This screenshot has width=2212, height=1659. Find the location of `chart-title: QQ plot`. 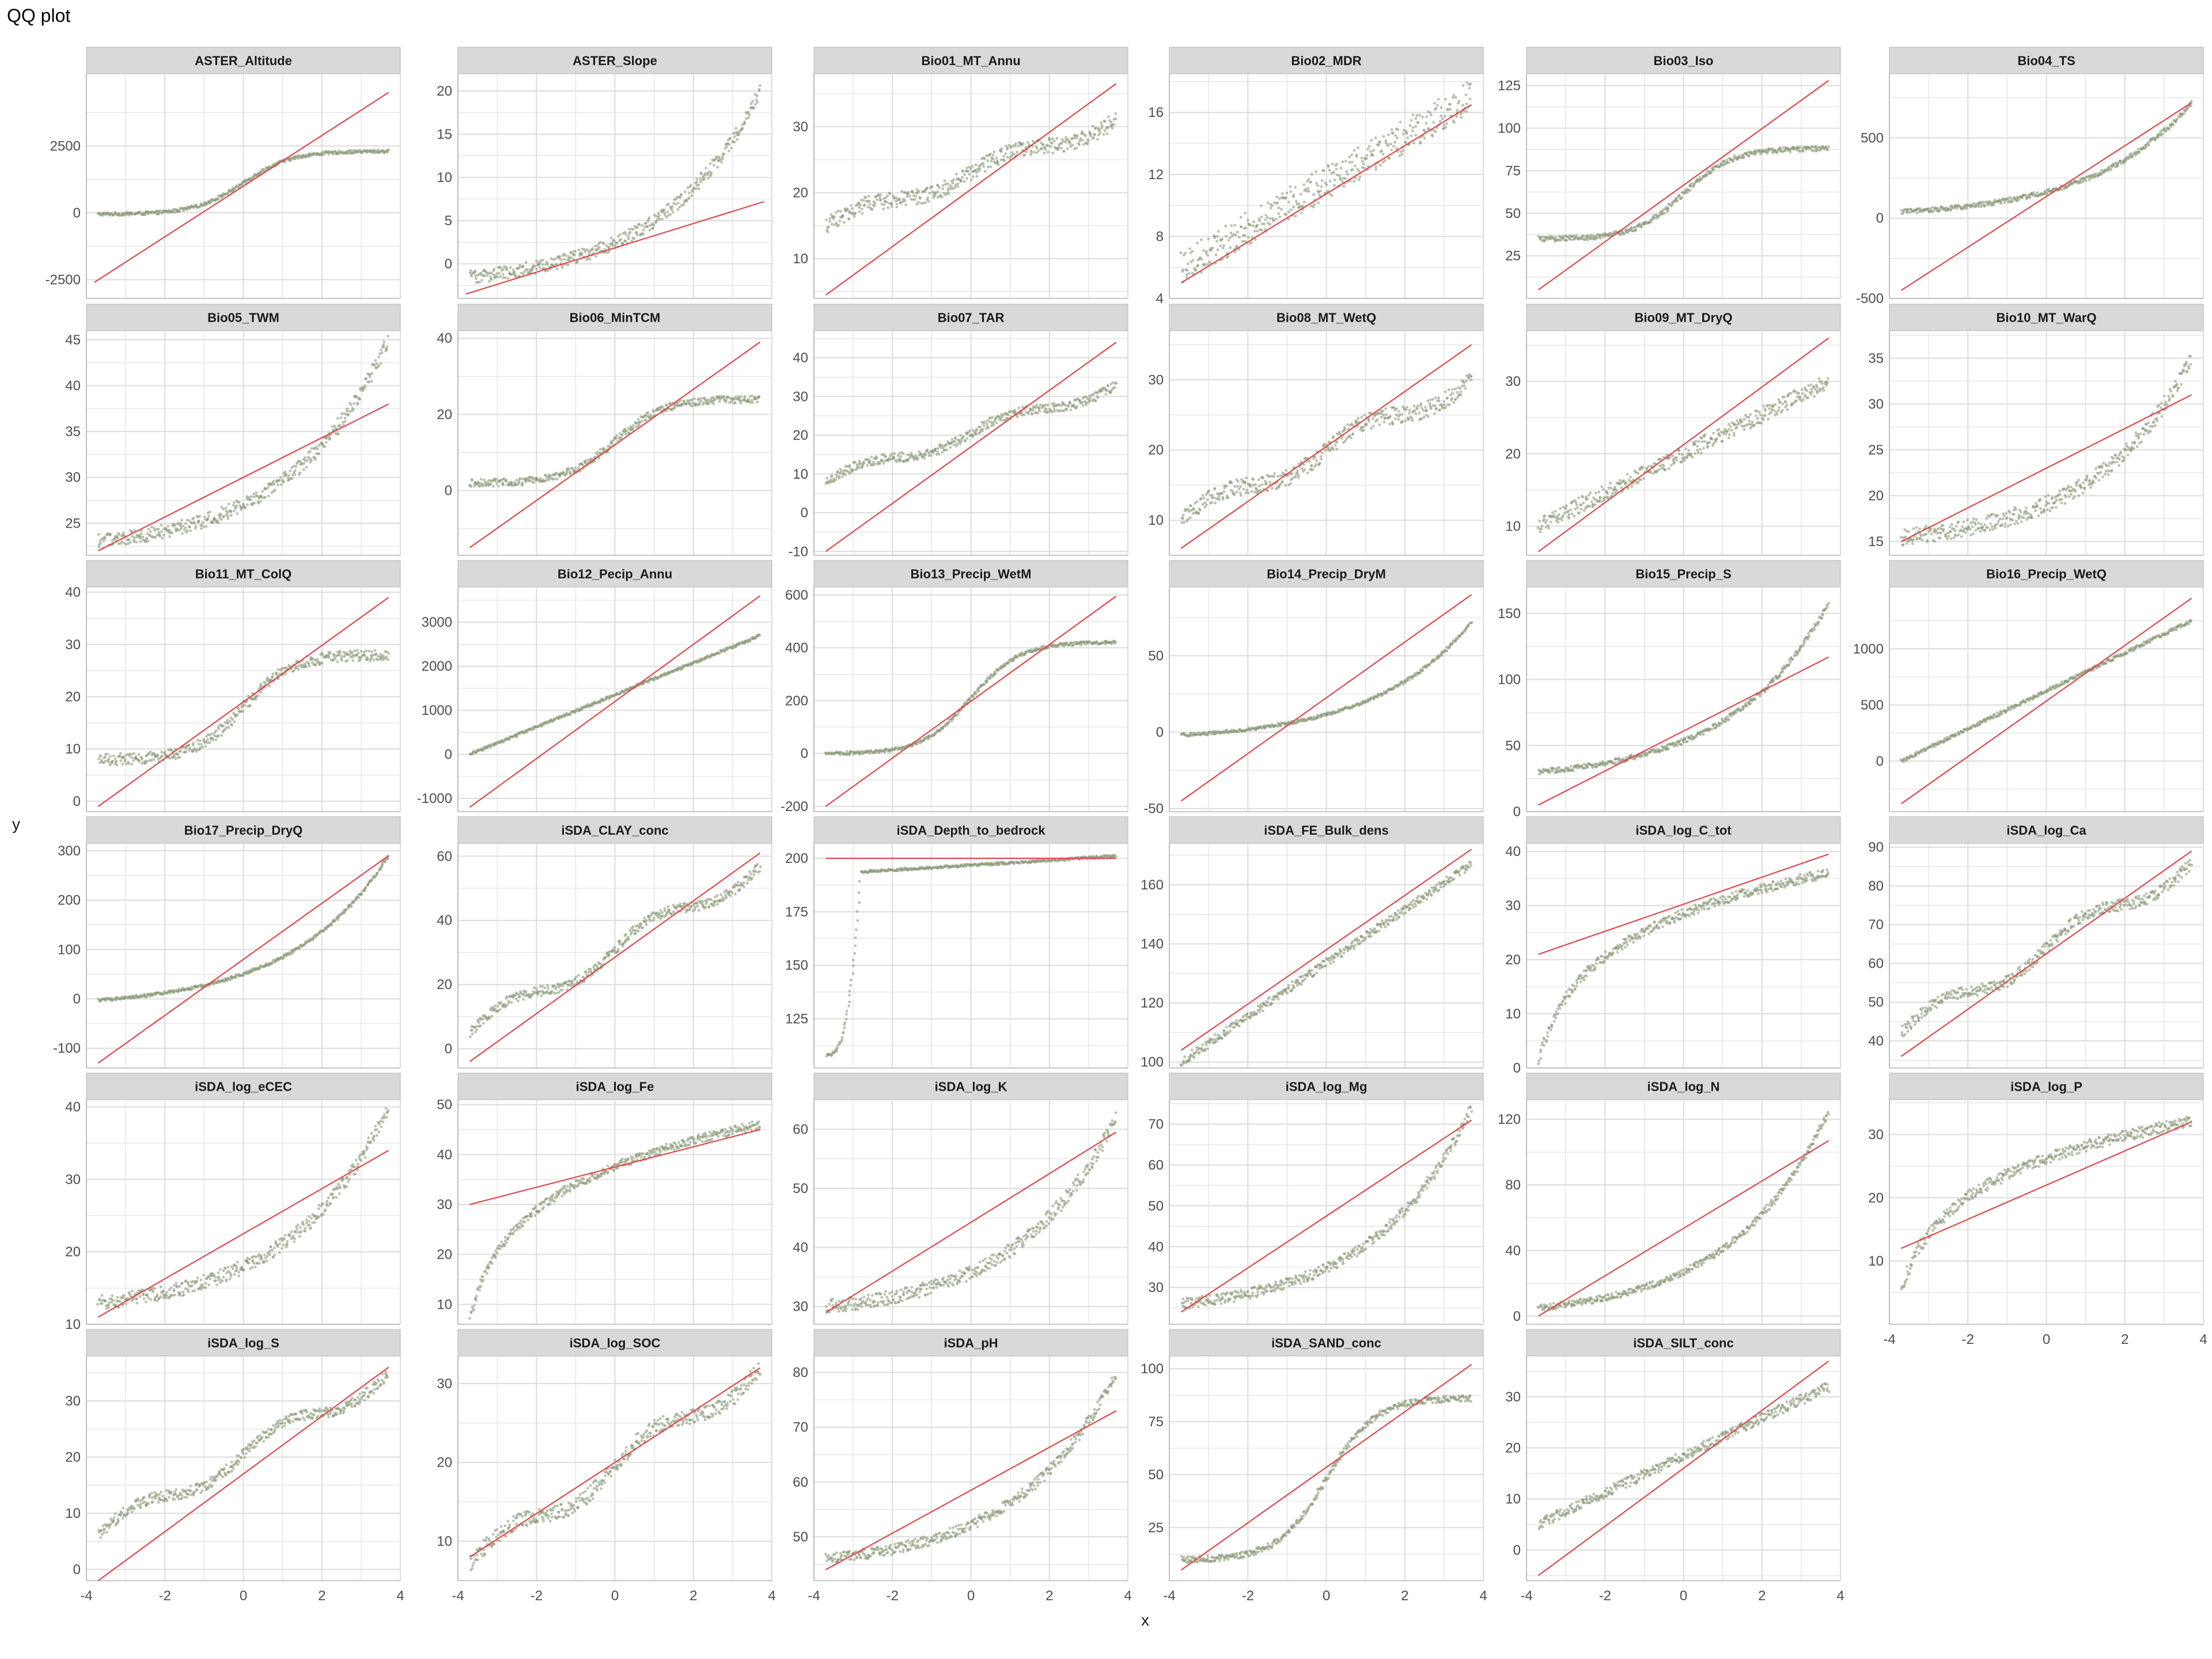

chart-title: QQ plot is located at coordinates (38, 15).